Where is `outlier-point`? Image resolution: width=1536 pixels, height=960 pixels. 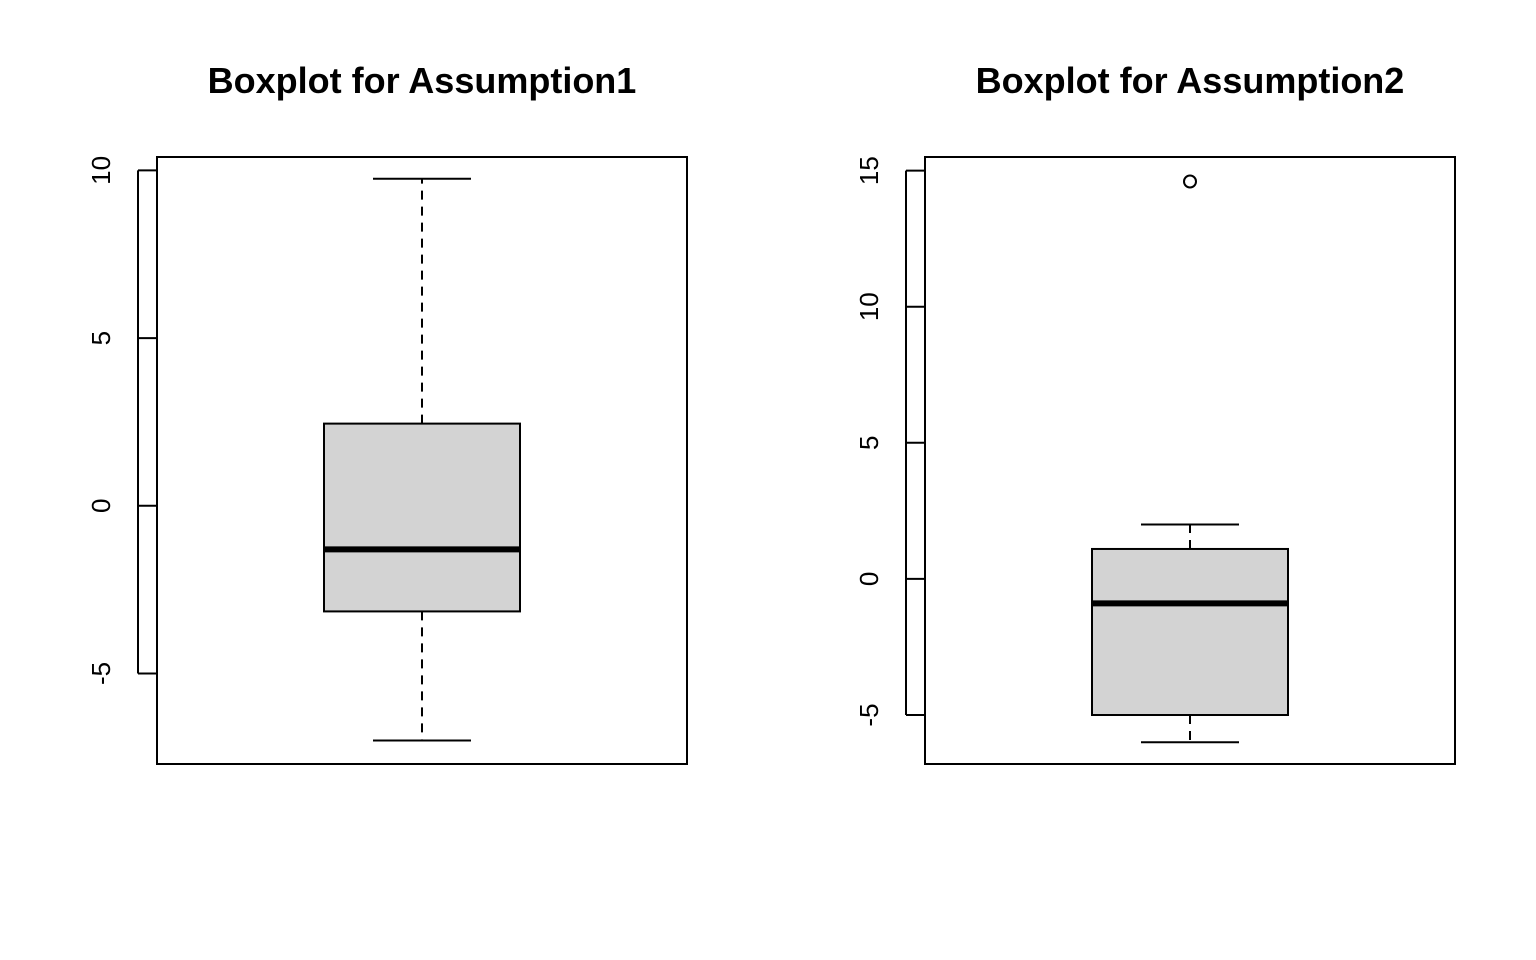 outlier-point is located at coordinates (1190, 181).